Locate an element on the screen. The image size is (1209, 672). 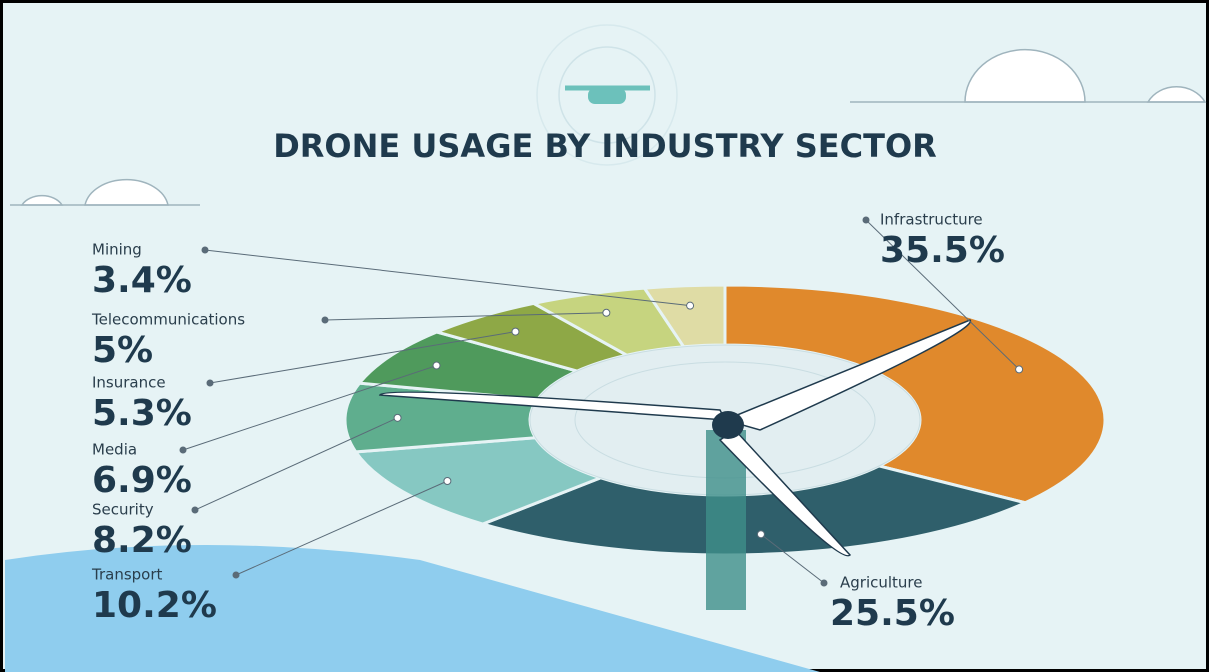
value-label: 25.5% is located at coordinates (892, 613).